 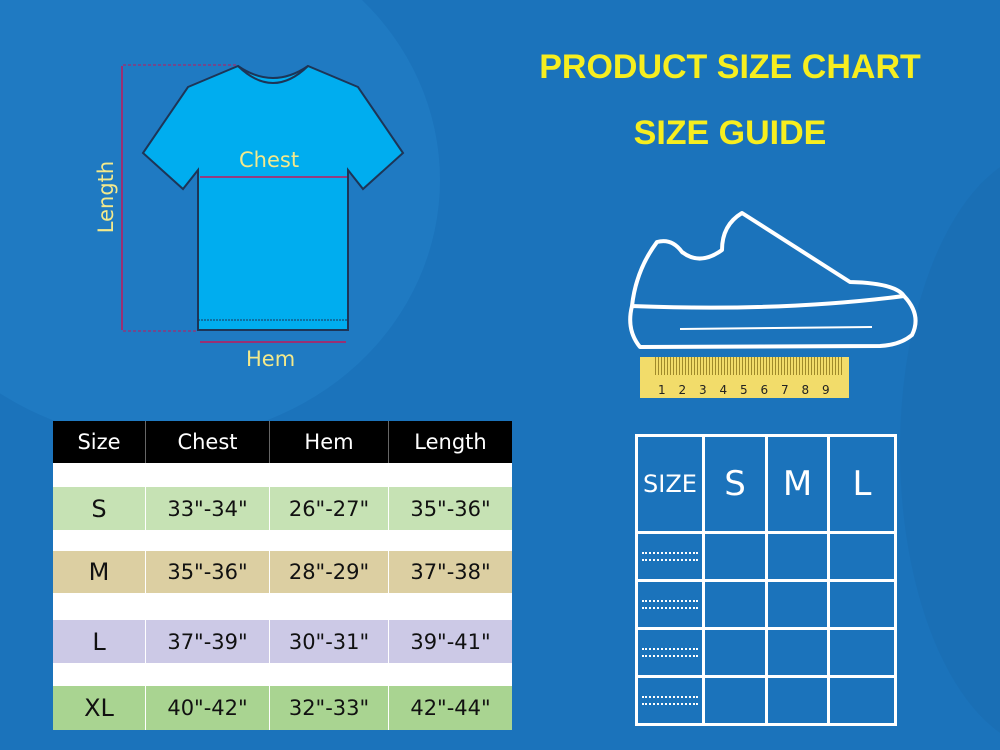 What do you see at coordinates (450, 572) in the screenshot?
I see `cell-length: 37"-38"` at bounding box center [450, 572].